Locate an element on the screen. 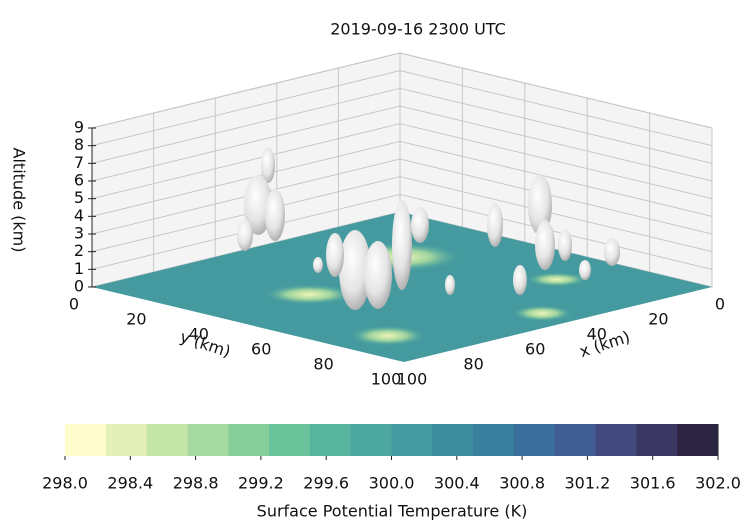  z-axis-label: Altitude (km) is located at coordinates (19, 200).